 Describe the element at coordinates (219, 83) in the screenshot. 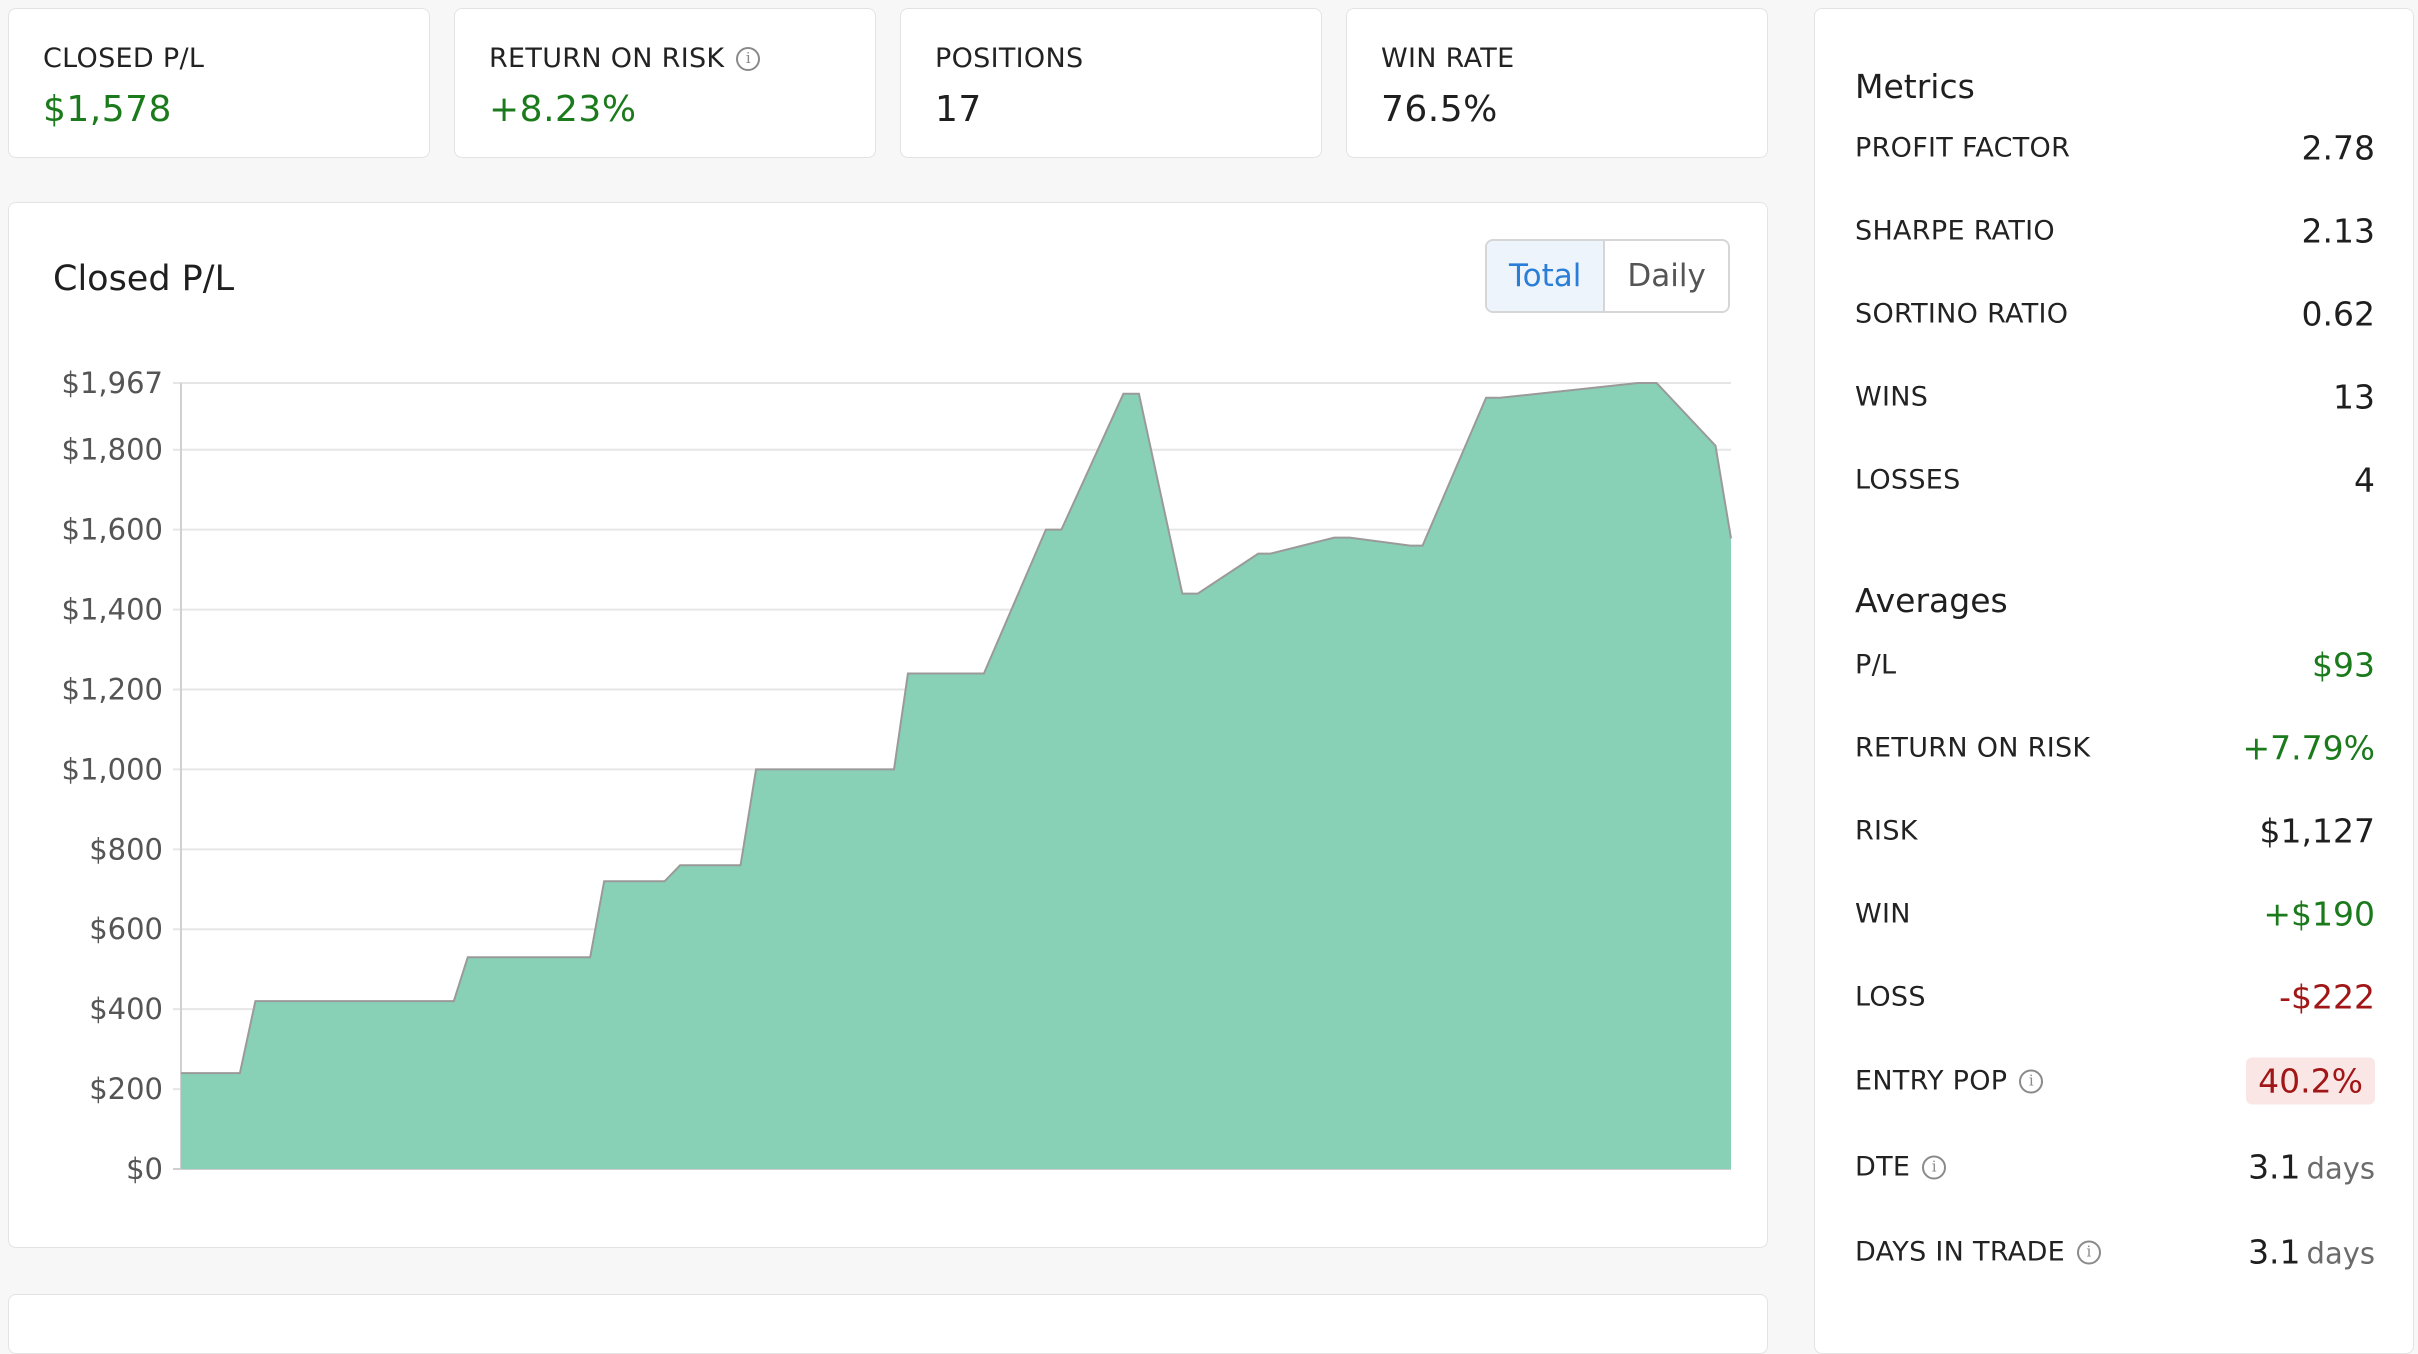

I see `stat-card-closed-pl: CLOSED P/L $1,578` at that location.